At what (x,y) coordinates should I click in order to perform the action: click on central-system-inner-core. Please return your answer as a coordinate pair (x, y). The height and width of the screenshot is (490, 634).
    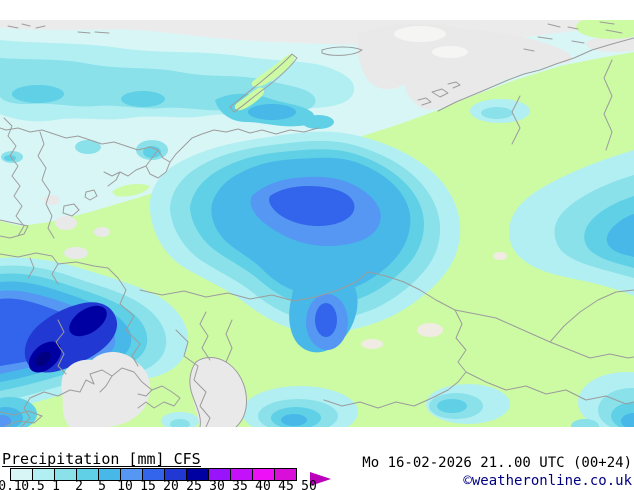
    Looking at the image, I should click on (312, 206).